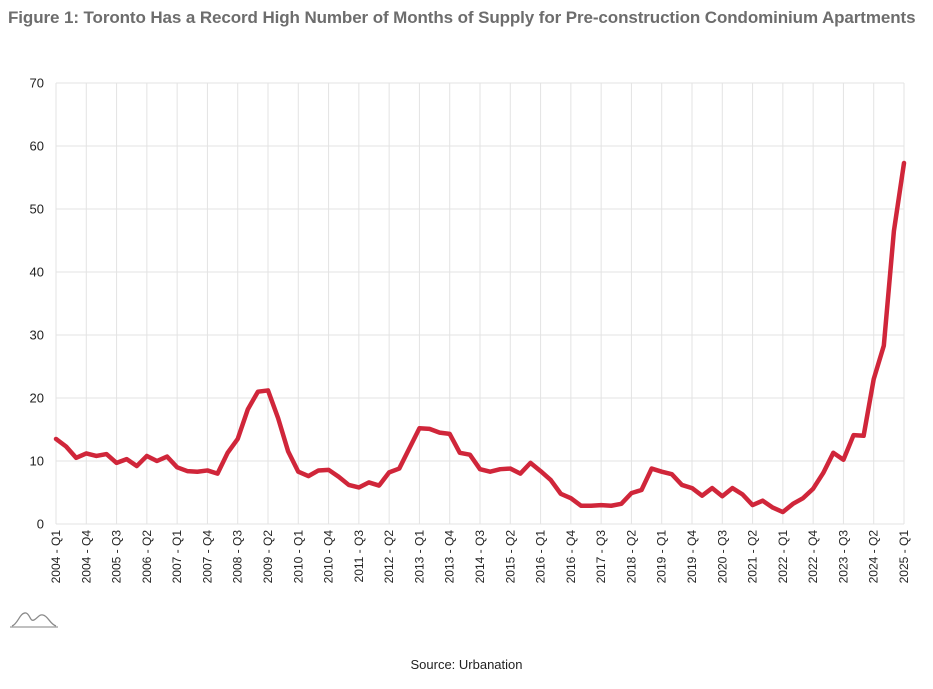  Describe the element at coordinates (466, 664) in the screenshot. I see `source-note: Source: Urbanation` at that location.